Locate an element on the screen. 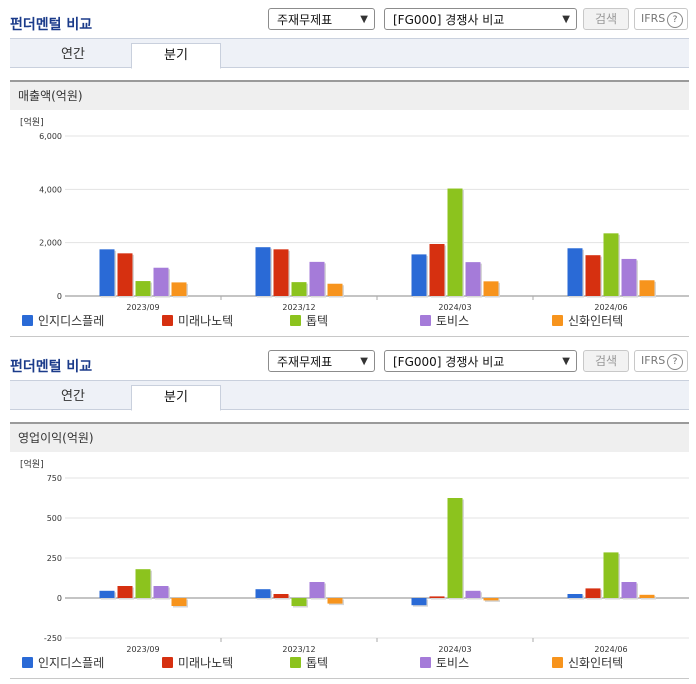  x-tick-label: 2023/12 is located at coordinates (298, 307).